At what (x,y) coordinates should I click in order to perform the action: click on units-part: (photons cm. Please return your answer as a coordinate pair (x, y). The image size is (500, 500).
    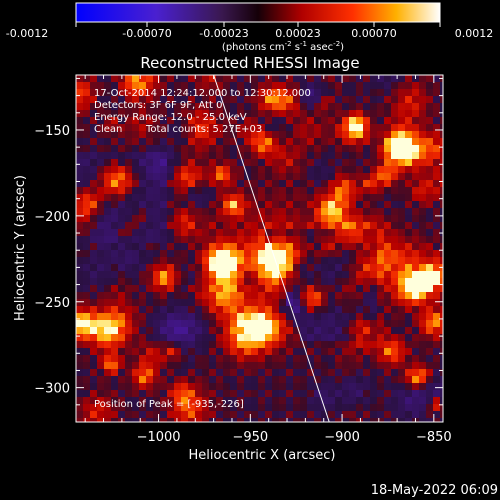
    Looking at the image, I should click on (253, 47).